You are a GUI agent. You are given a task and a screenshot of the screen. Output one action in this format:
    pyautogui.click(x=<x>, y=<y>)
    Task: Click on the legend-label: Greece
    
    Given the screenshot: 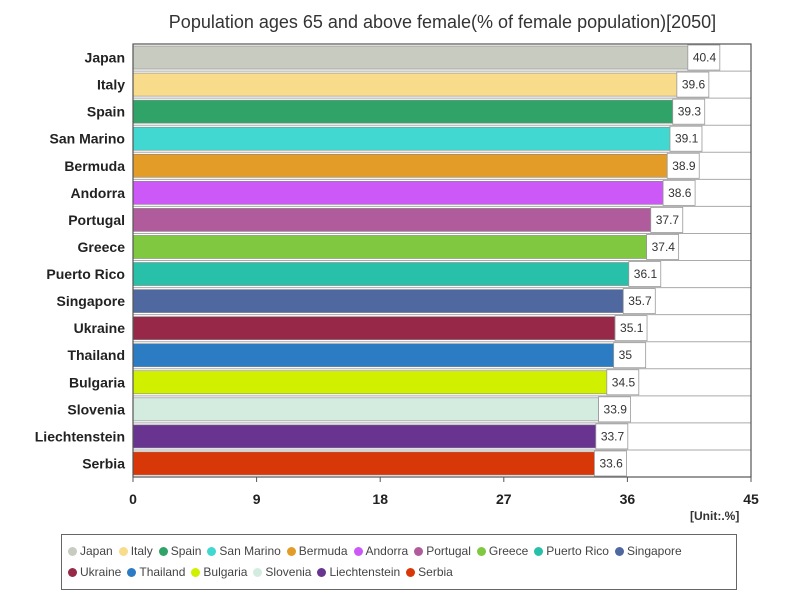 What is the action you would take?
    pyautogui.click(x=508, y=551)
    